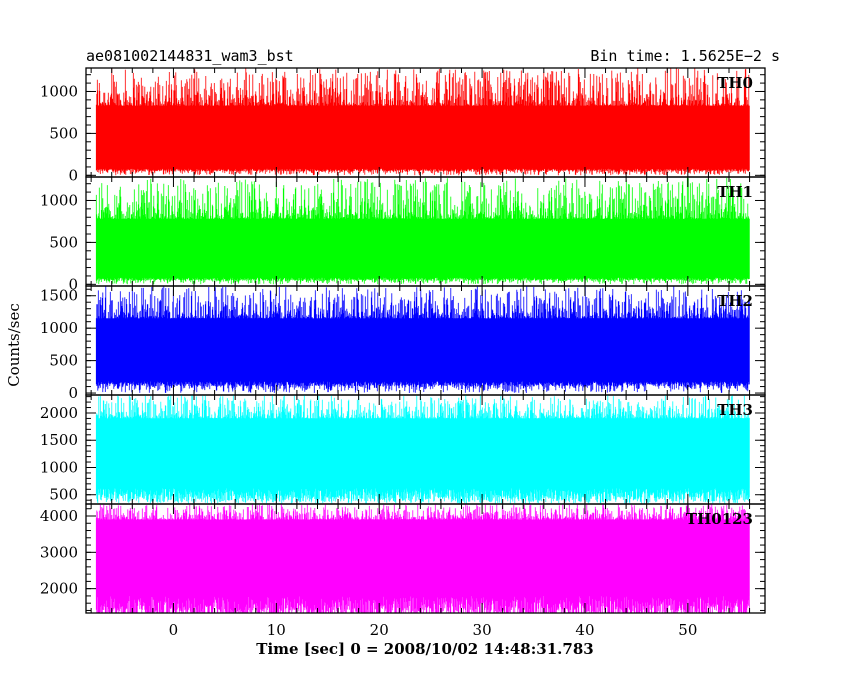 Image resolution: width=850 pixels, height=680 pixels. Describe the element at coordinates (735, 301) in the screenshot. I see `panel-label: TH2` at that location.